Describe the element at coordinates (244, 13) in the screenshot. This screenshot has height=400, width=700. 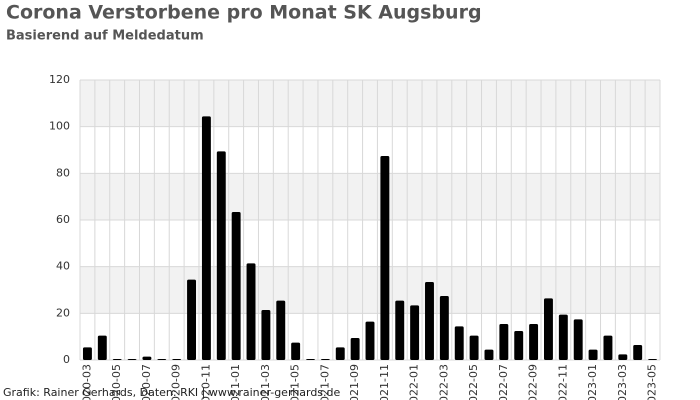
I see `chart-title: Corona Verstorbene pro Monat SK Augsburg` at that location.